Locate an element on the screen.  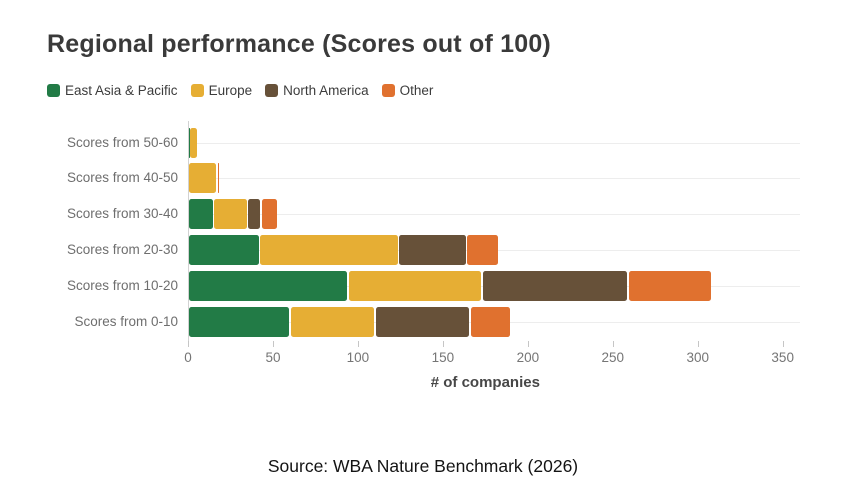
legend-item: Other is located at coordinates (407, 90).